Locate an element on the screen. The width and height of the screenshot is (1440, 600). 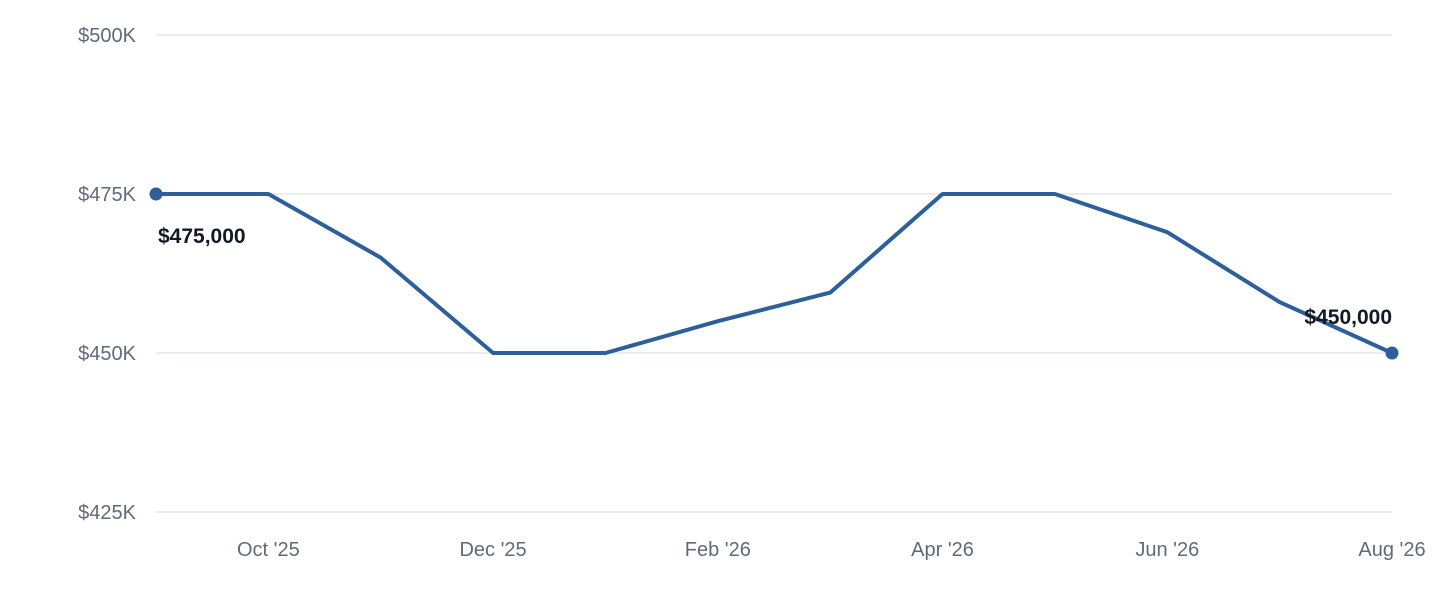
end-value-label: $450,000 is located at coordinates (1348, 317).